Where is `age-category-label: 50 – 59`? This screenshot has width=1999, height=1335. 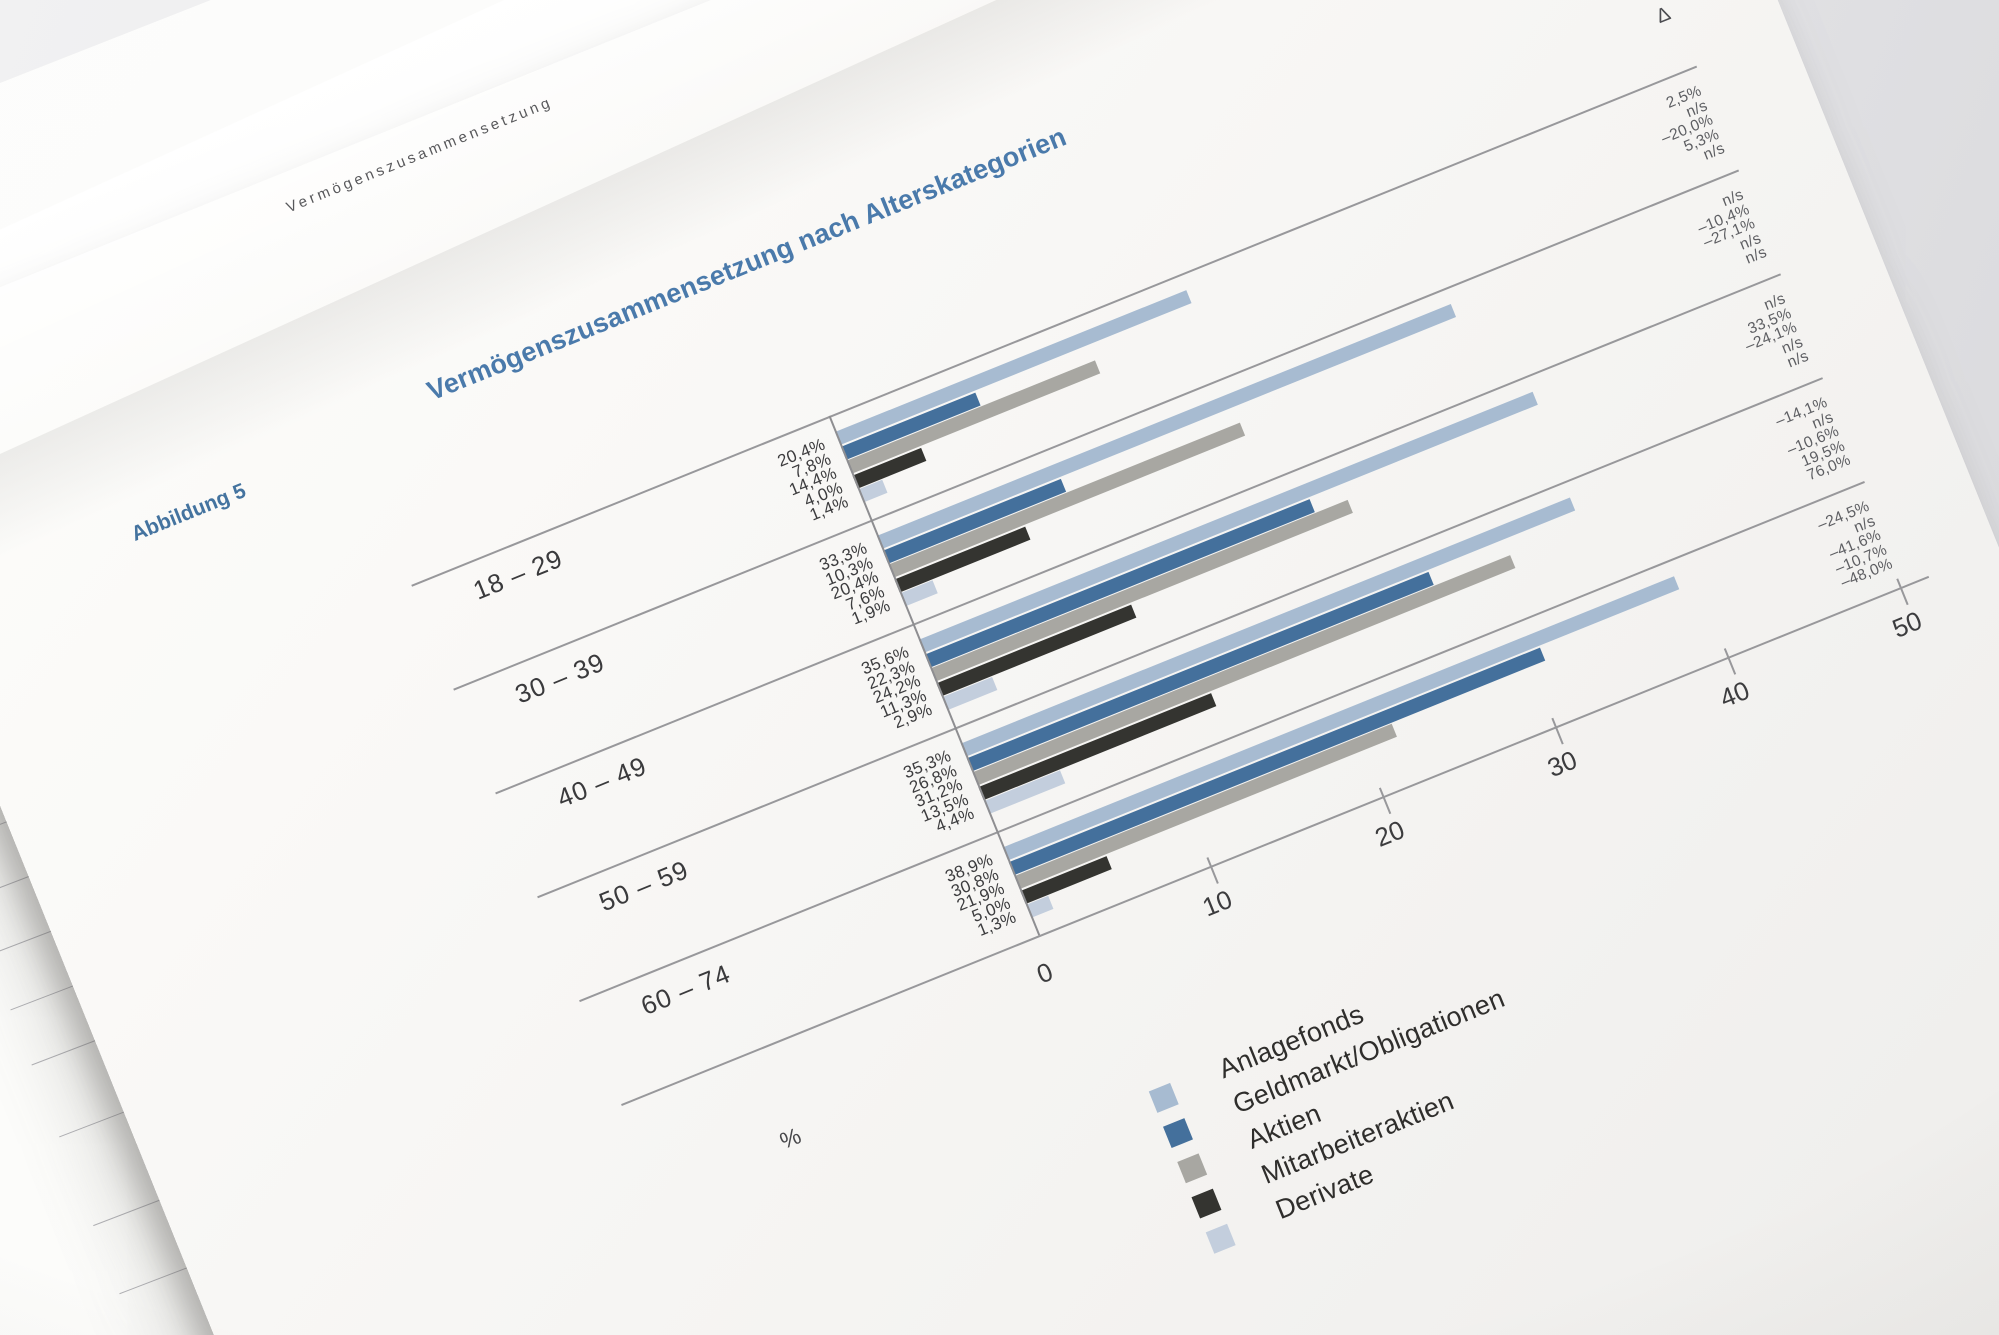
age-category-label: 50 – 59 is located at coordinates (643, 886).